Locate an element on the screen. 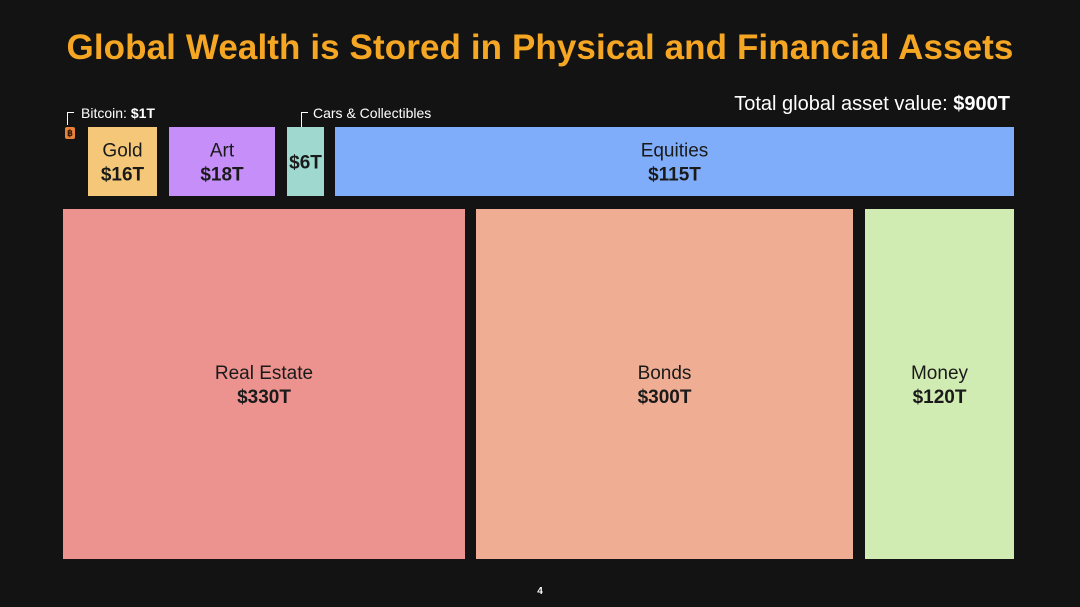  cars-callout: Cars & Collectibles is located at coordinates (366, 119).